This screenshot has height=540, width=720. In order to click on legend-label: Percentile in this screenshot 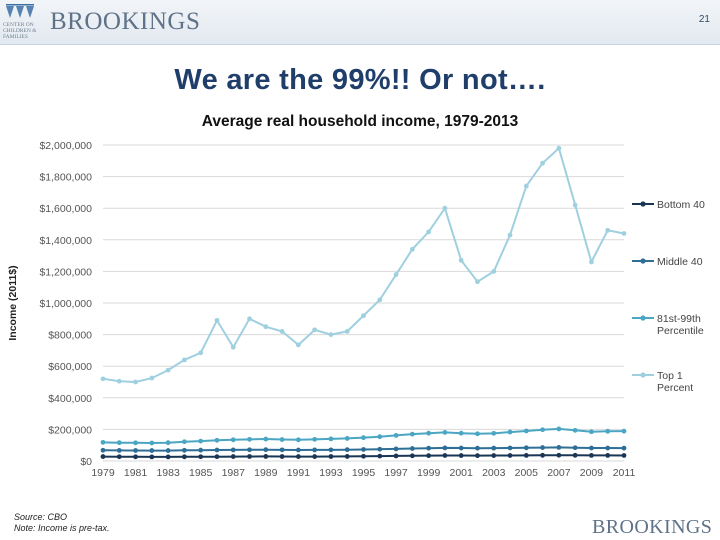, I will do `click(680, 331)`.